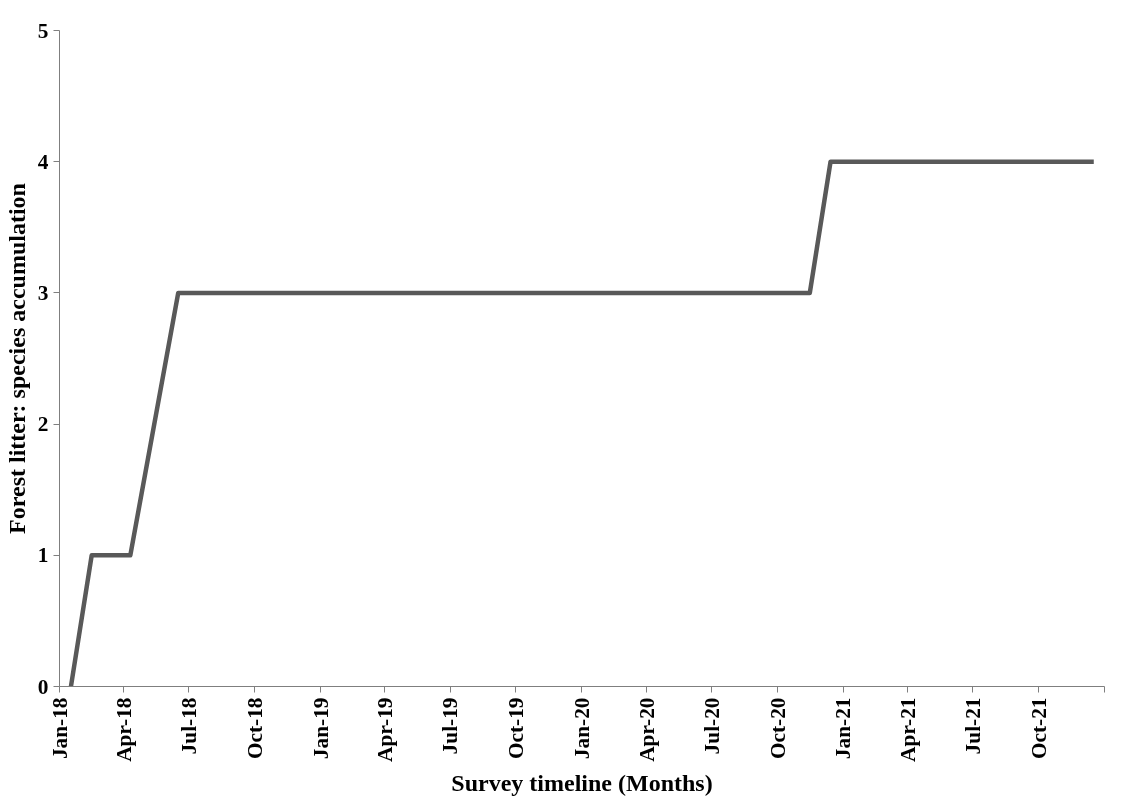 The image size is (1124, 798). What do you see at coordinates (450, 726) in the screenshot?
I see `x-tick-label: Jul-19` at bounding box center [450, 726].